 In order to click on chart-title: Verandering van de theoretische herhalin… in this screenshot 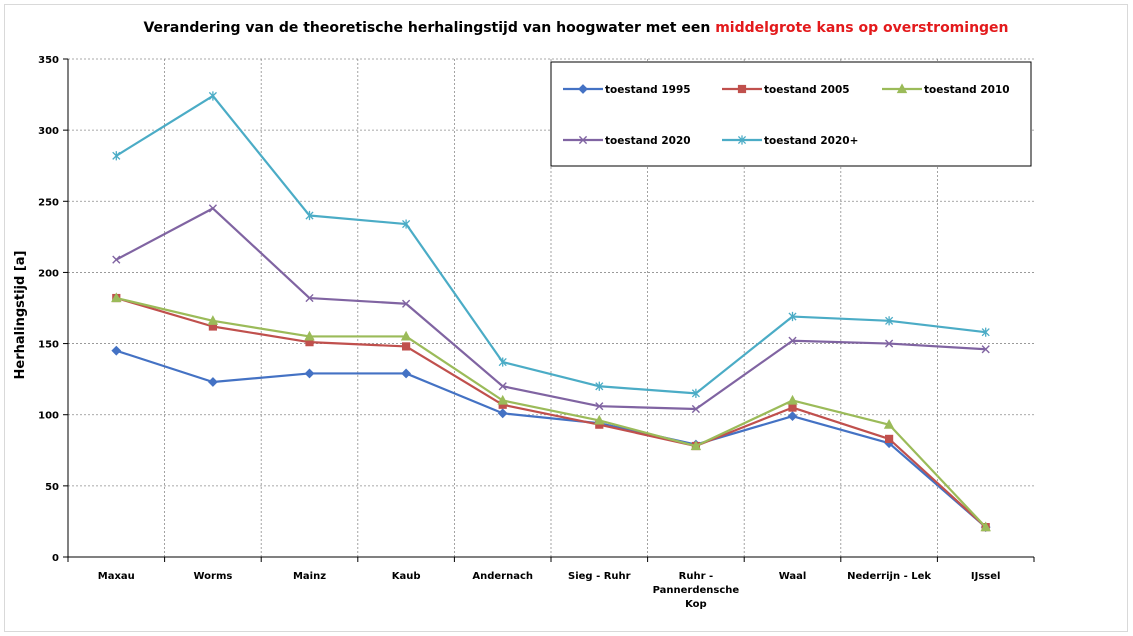, I will do `click(566, 28)`.